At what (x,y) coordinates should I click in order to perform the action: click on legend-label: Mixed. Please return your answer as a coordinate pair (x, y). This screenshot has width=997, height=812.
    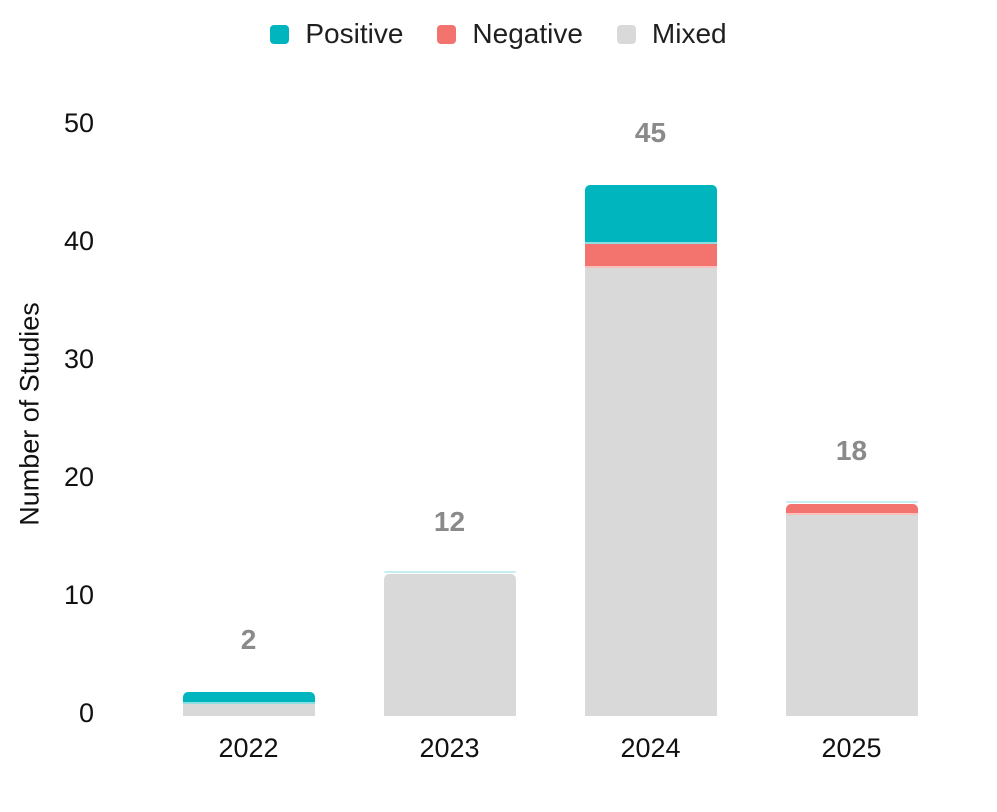
    Looking at the image, I should click on (689, 33).